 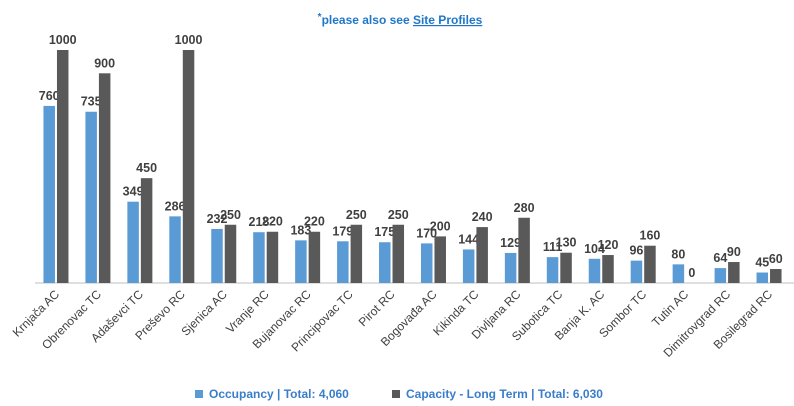 What do you see at coordinates (133, 192) in the screenshot?
I see `data-label: 349` at bounding box center [133, 192].